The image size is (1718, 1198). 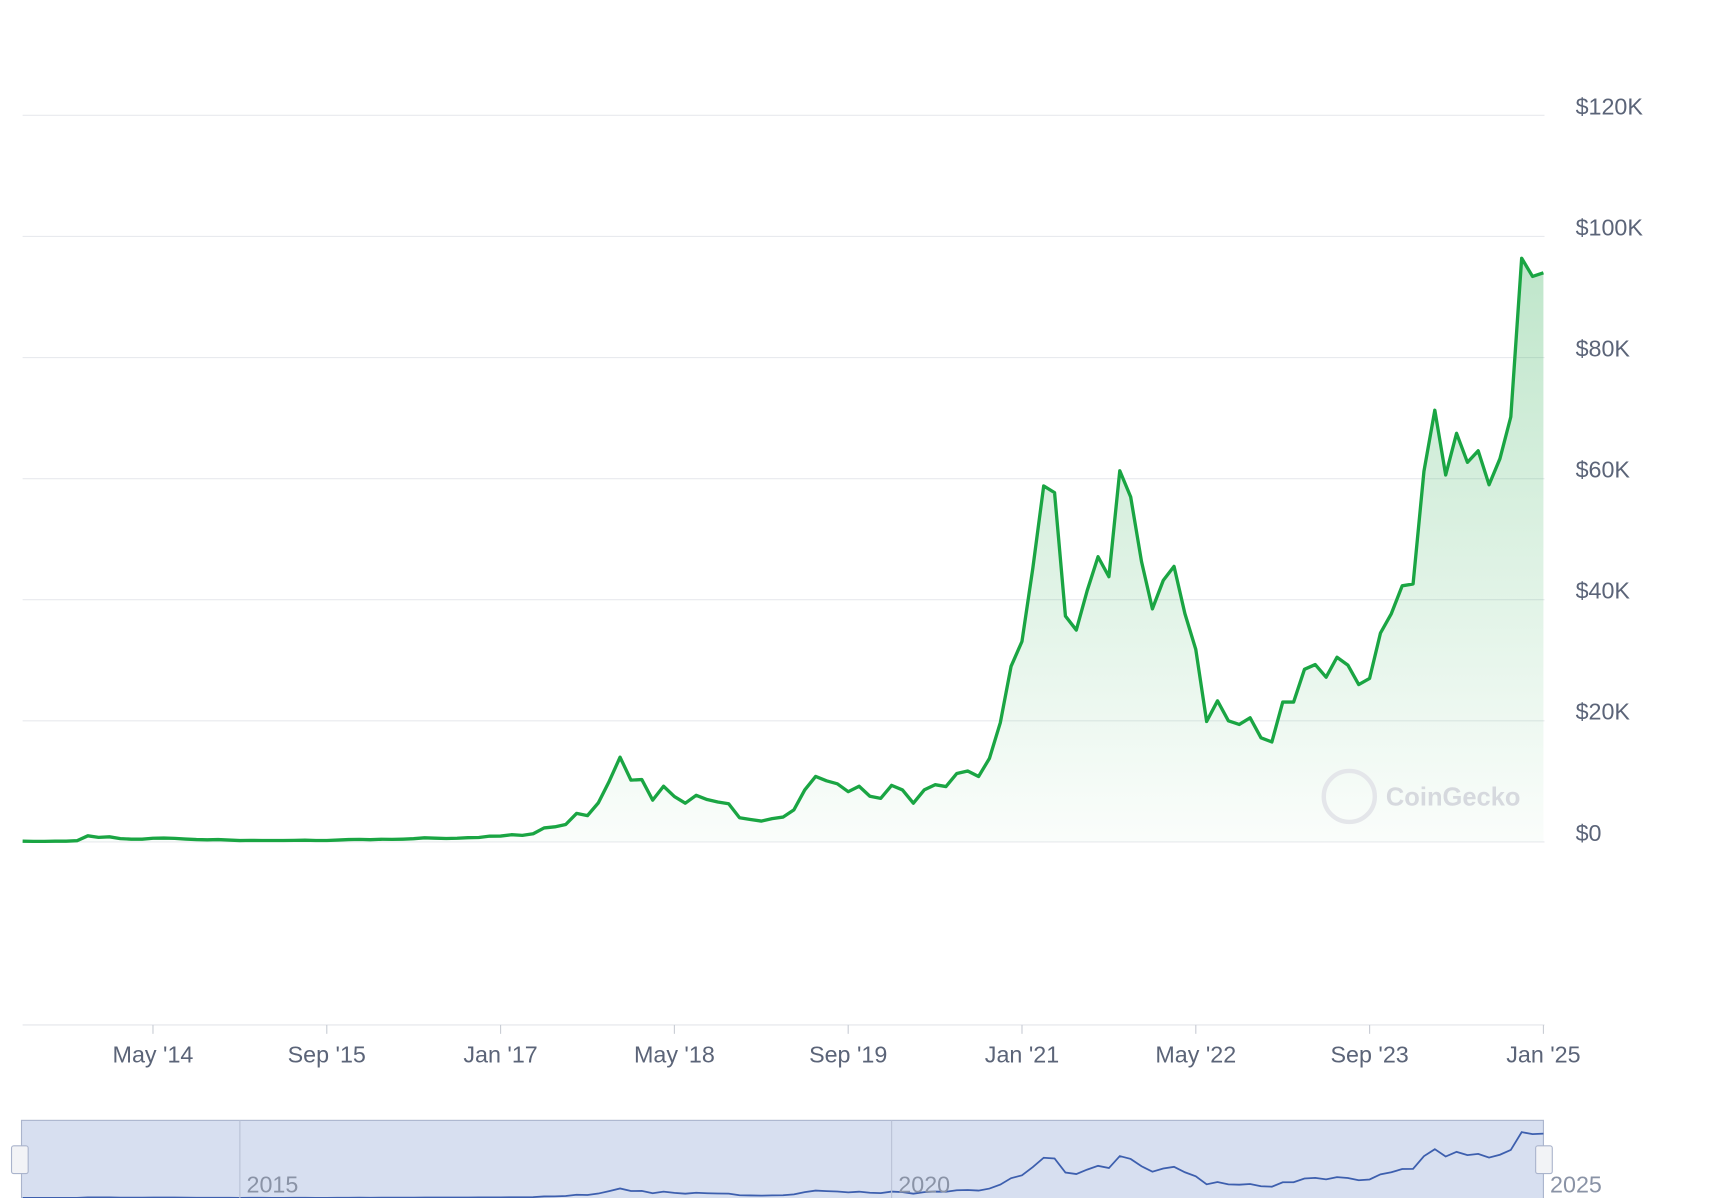 I want to click on y-tick-label: $120K, so click(x=1610, y=106).